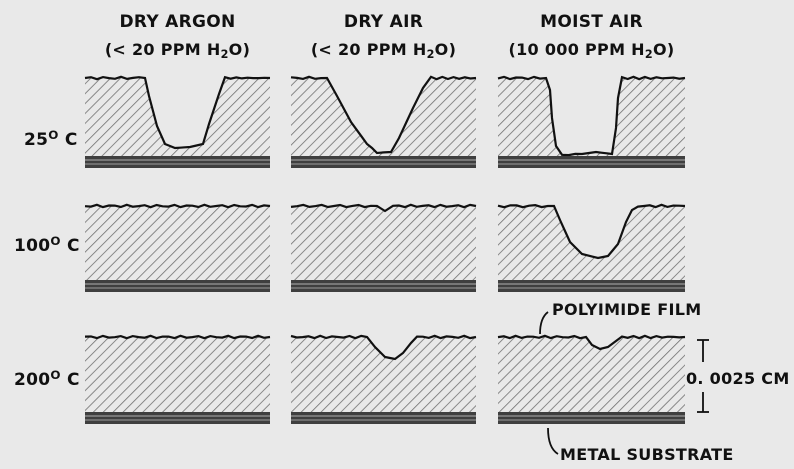 The image size is (794, 469). Describe the element at coordinates (177, 50) in the screenshot. I see `column-subtitle-dry-argon: (< 20 PPM H2O)` at that location.